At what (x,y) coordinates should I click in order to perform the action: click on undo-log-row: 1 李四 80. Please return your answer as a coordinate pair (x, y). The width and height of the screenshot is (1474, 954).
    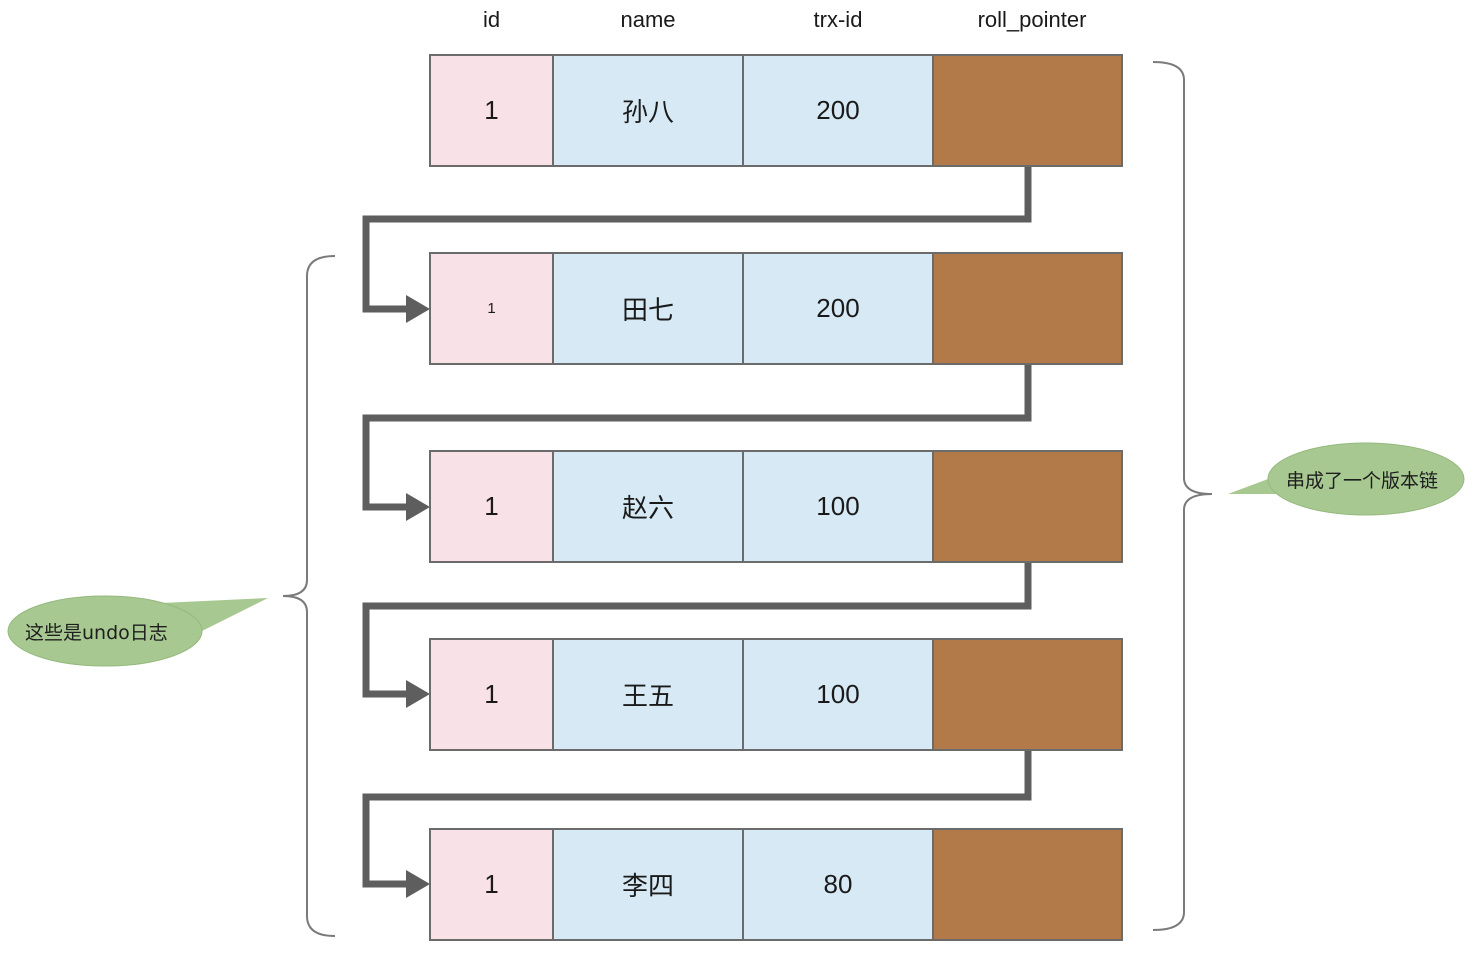
    Looking at the image, I should click on (776, 884).